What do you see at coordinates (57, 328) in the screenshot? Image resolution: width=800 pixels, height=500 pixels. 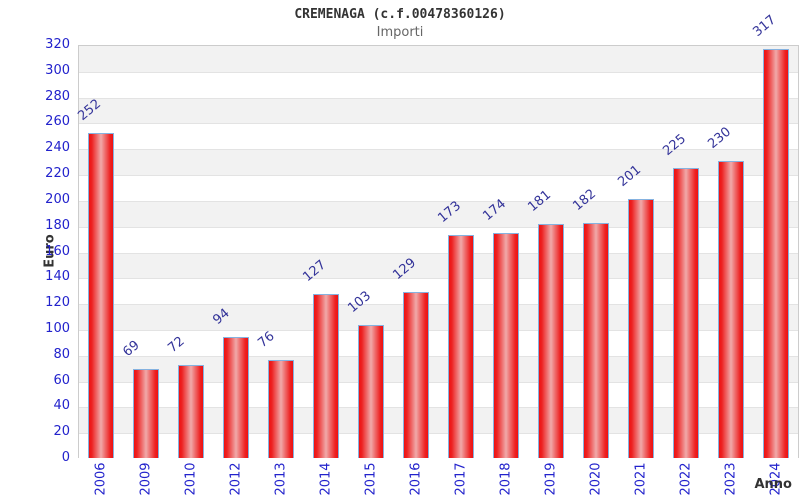 I see `y-tick-label: 100` at bounding box center [57, 328].